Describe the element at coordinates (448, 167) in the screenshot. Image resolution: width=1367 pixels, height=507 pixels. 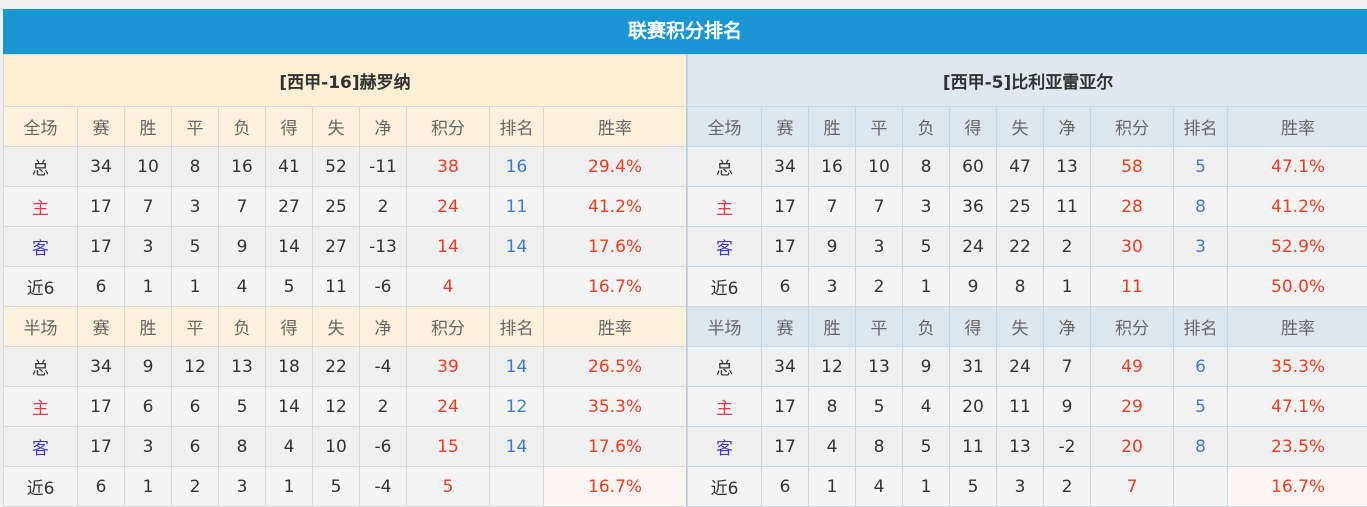
I see `cell-points: 38` at that location.